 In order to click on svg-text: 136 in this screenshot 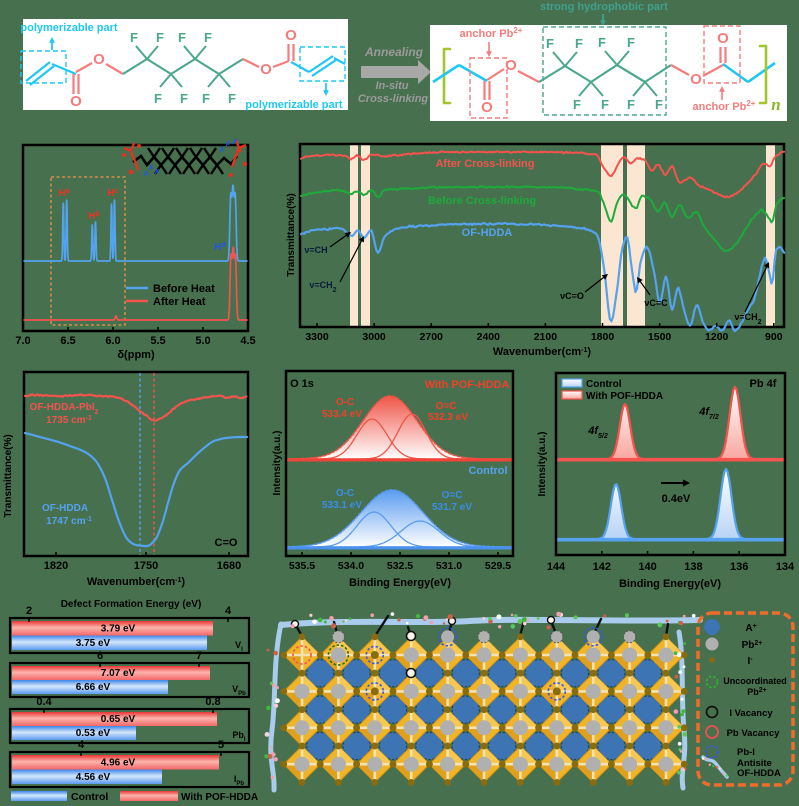, I will do `click(739, 567)`.